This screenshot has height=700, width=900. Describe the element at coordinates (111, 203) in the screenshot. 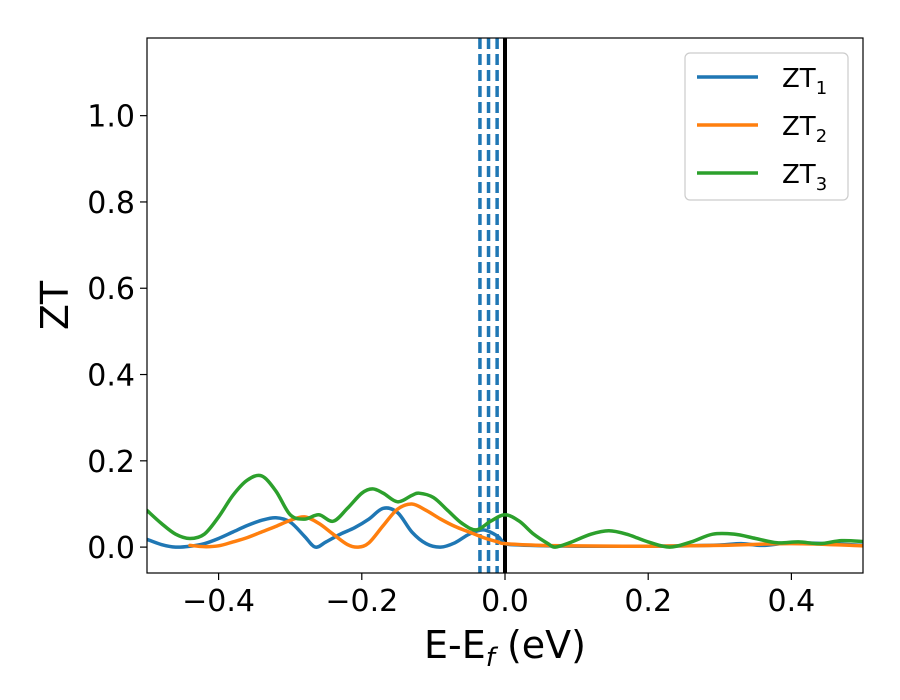

I see `y-tick-label: 0.8` at that location.